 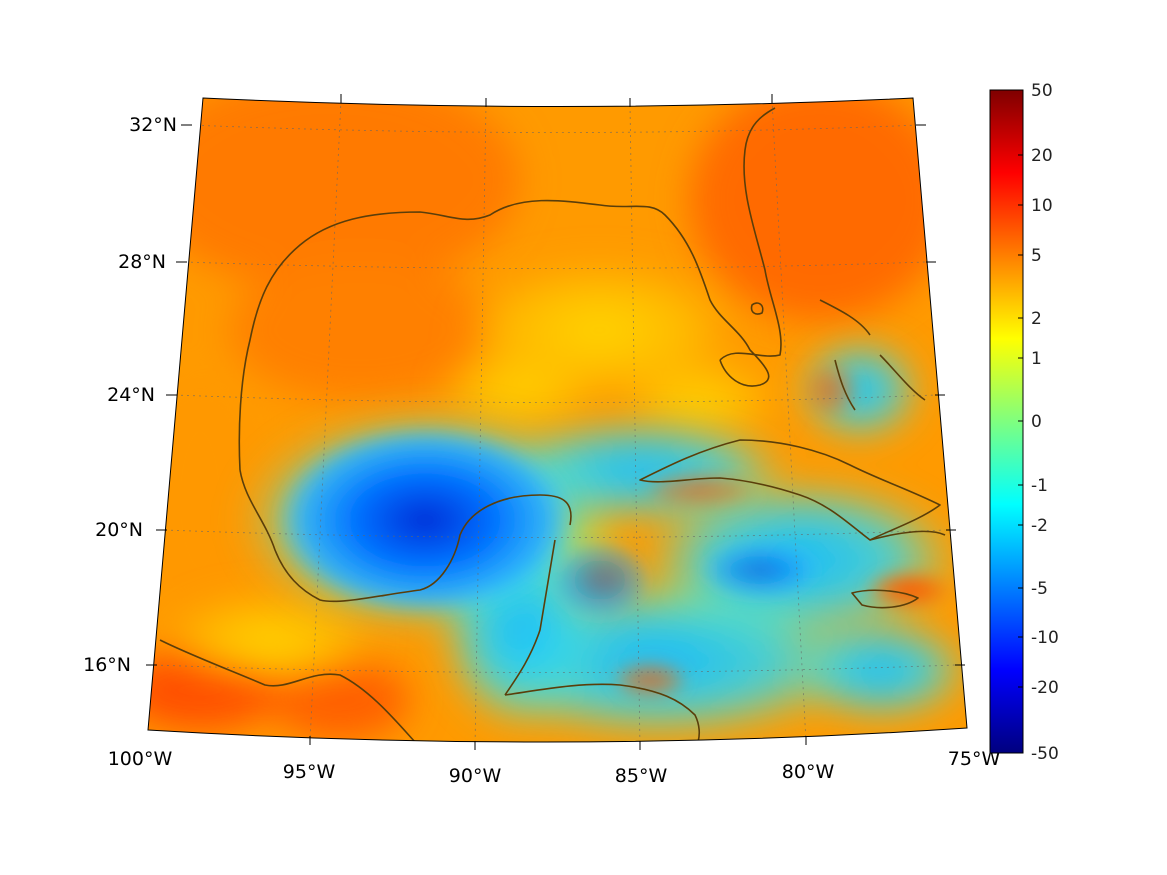 I want to click on colorbar-label: -50, so click(x=1045, y=754).